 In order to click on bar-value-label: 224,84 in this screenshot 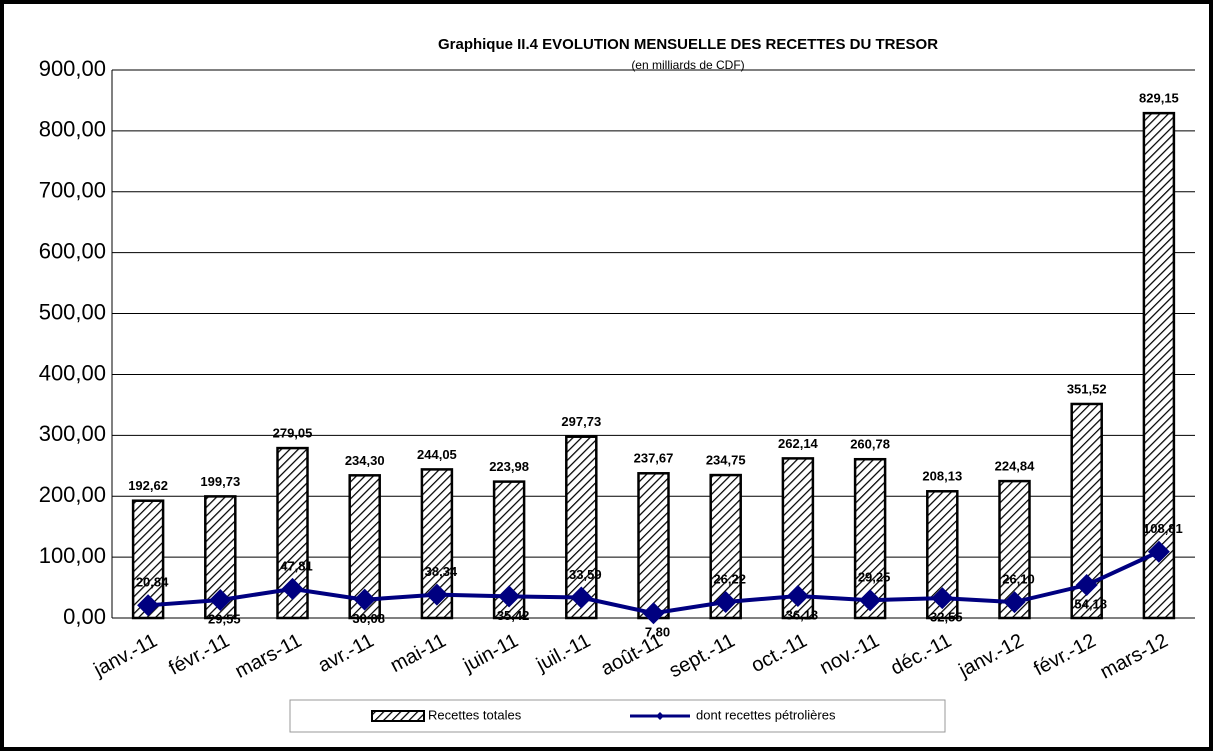, I will do `click(1015, 466)`.